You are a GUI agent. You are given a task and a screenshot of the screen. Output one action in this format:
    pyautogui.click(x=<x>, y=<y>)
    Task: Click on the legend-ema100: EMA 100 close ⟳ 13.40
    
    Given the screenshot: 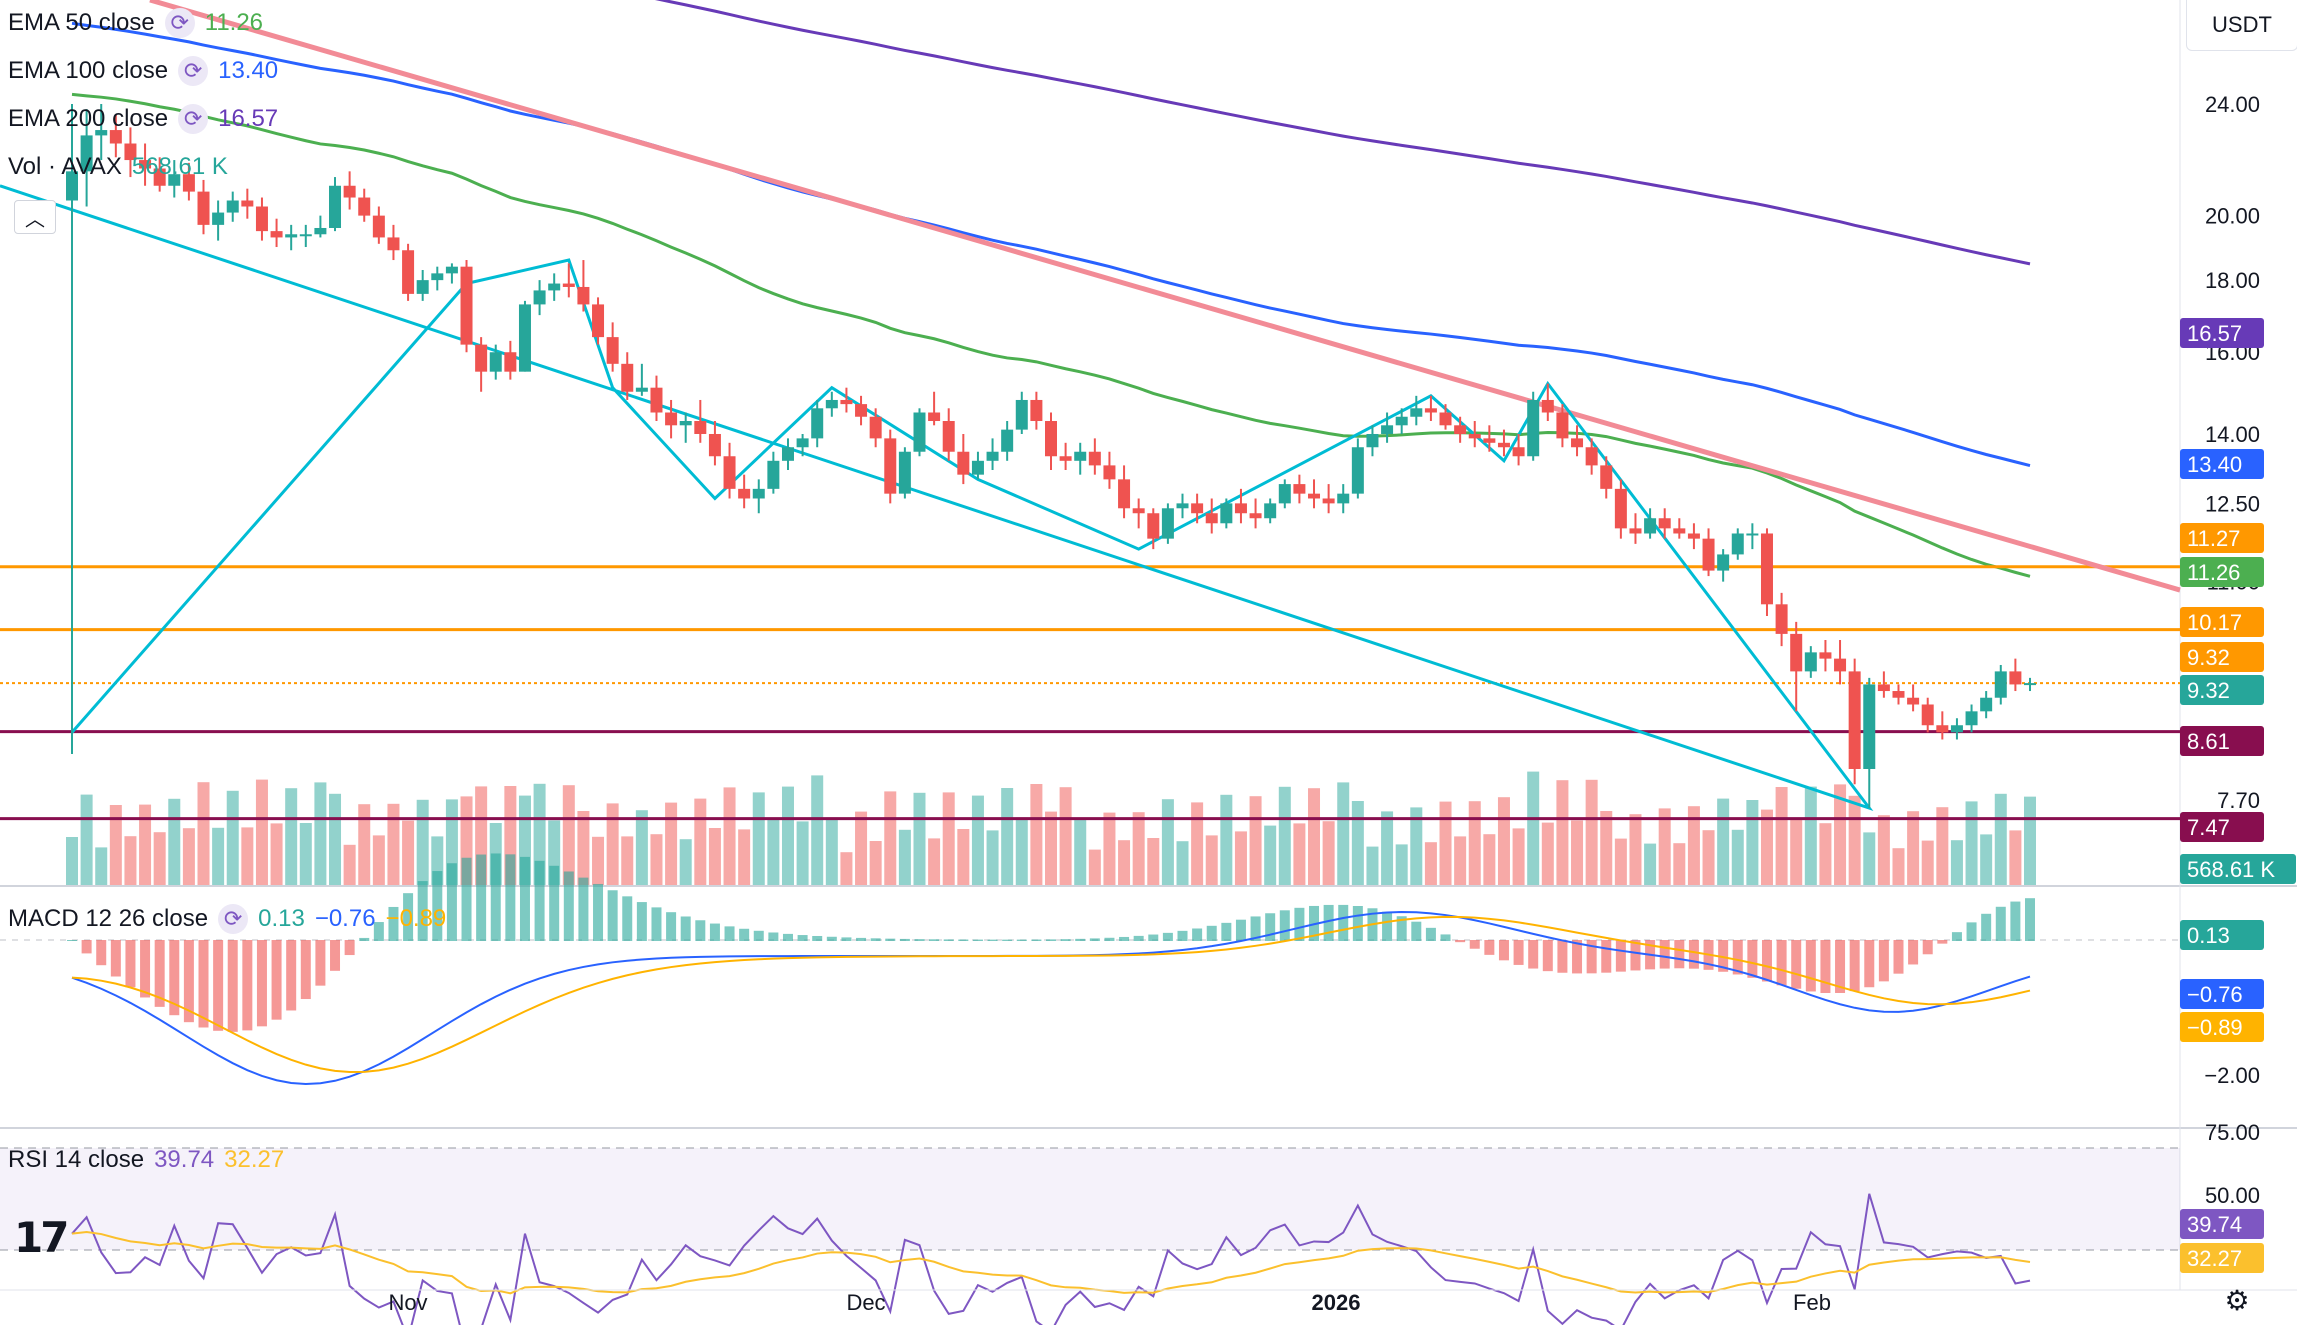 What is the action you would take?
    pyautogui.click(x=143, y=71)
    